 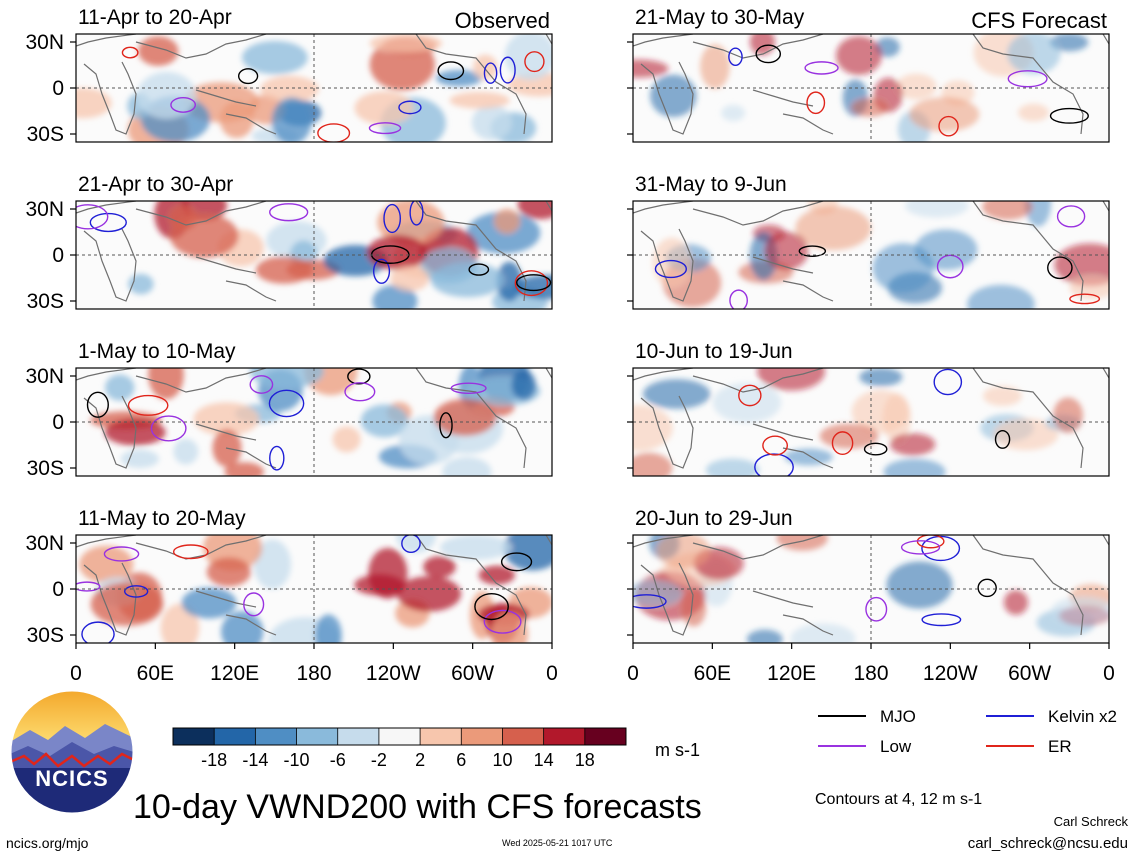 What do you see at coordinates (557, 843) in the screenshot?
I see `timestamp: Wed 2025-05-21 1017 UTC` at bounding box center [557, 843].